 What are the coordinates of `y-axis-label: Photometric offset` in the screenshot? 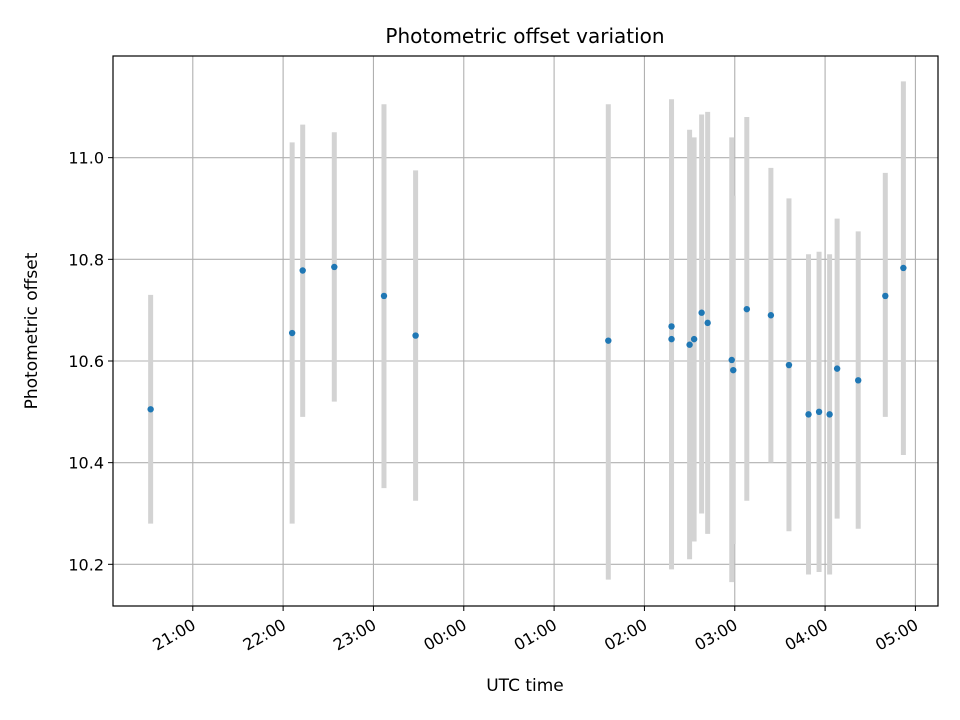 It's located at (32, 330).